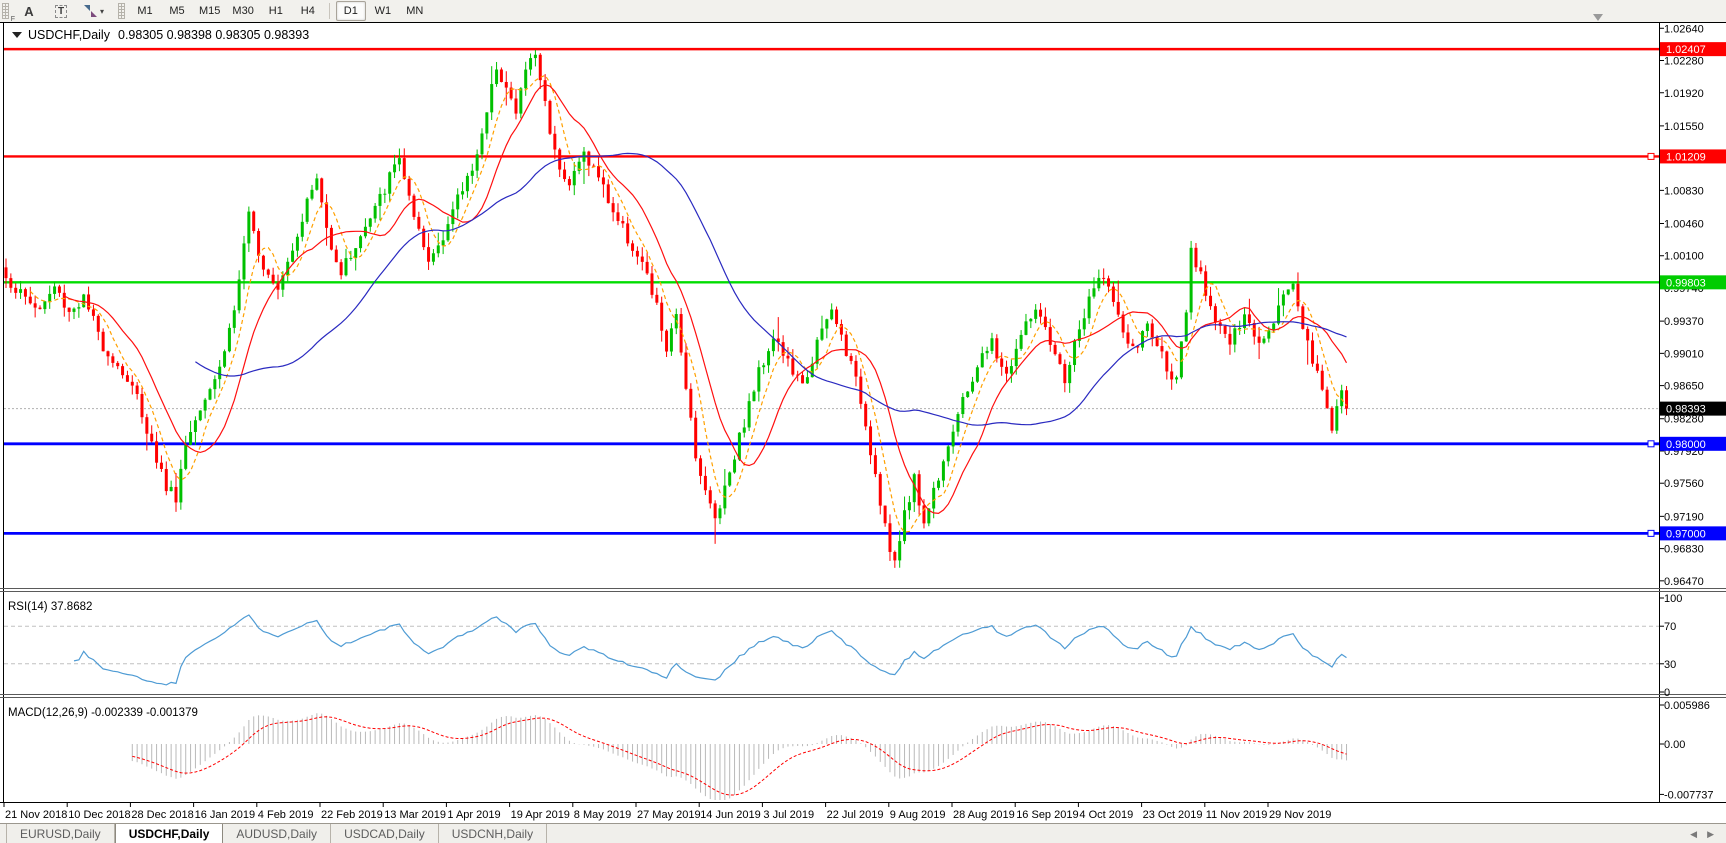  What do you see at coordinates (669, 815) in the screenshot?
I see `date-tick-label: 27 May 2019` at bounding box center [669, 815].